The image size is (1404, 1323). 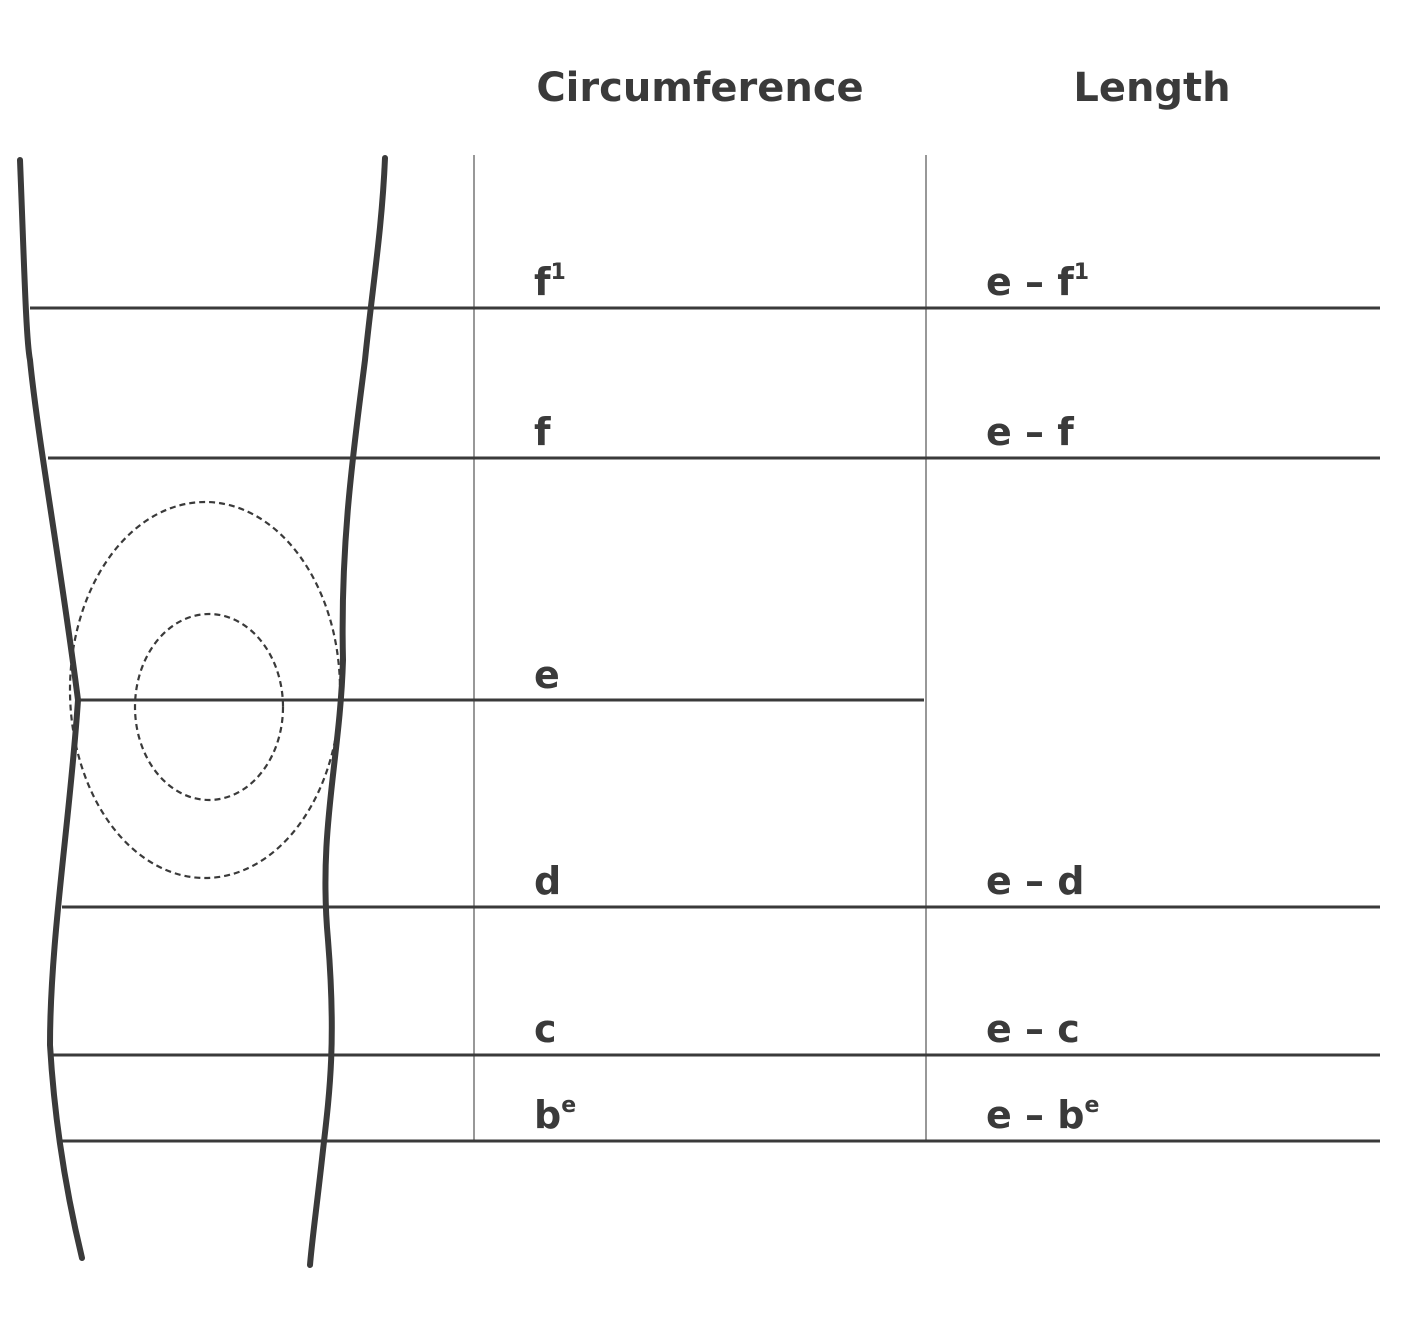 I want to click on circumference-label-b: be, so click(x=555, y=1115).